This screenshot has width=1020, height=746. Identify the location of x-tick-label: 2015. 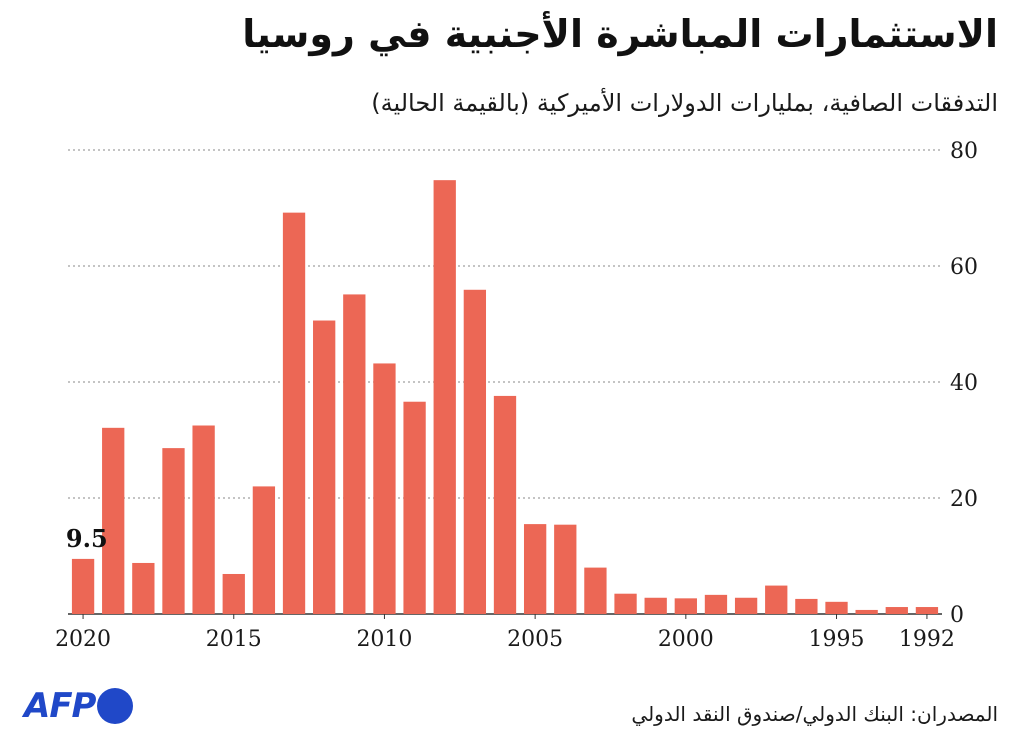
(234, 639).